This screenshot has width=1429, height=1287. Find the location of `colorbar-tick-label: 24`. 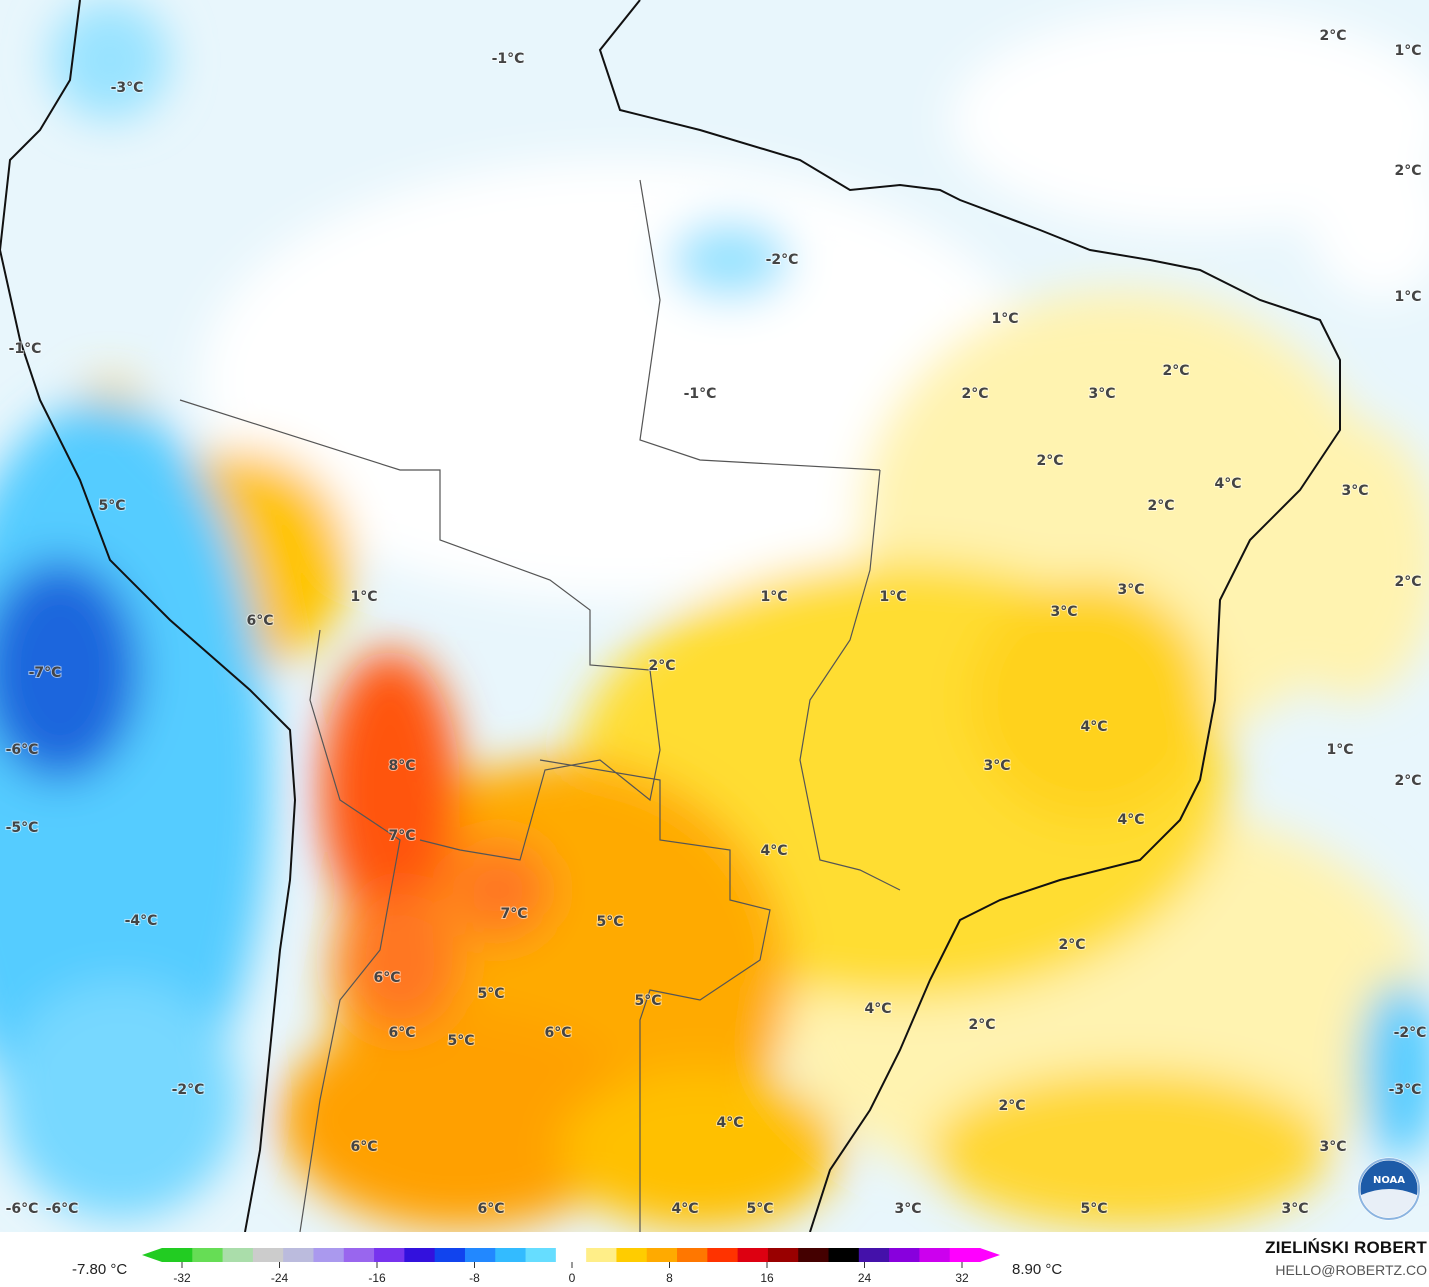

colorbar-tick-label: 24 is located at coordinates (865, 1277).